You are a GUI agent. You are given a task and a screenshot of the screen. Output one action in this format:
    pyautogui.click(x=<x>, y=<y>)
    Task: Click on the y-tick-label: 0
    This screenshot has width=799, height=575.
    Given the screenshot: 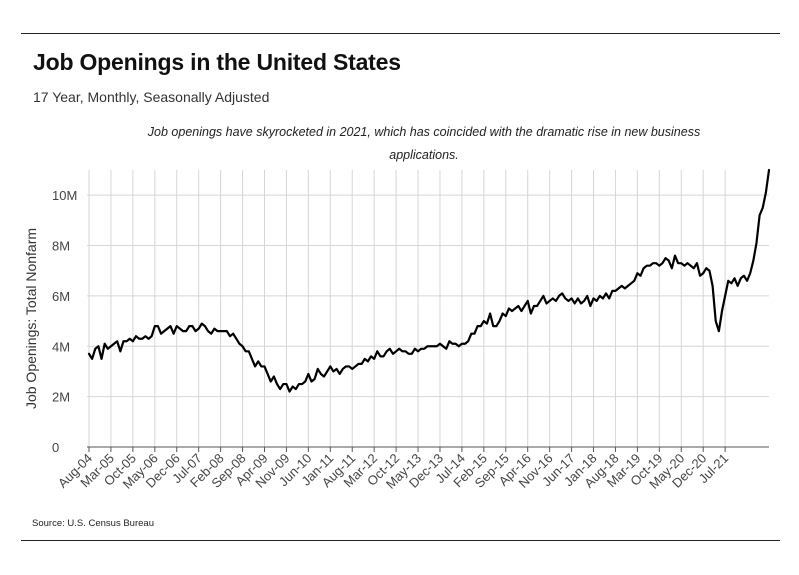 What is the action you would take?
    pyautogui.click(x=55, y=447)
    